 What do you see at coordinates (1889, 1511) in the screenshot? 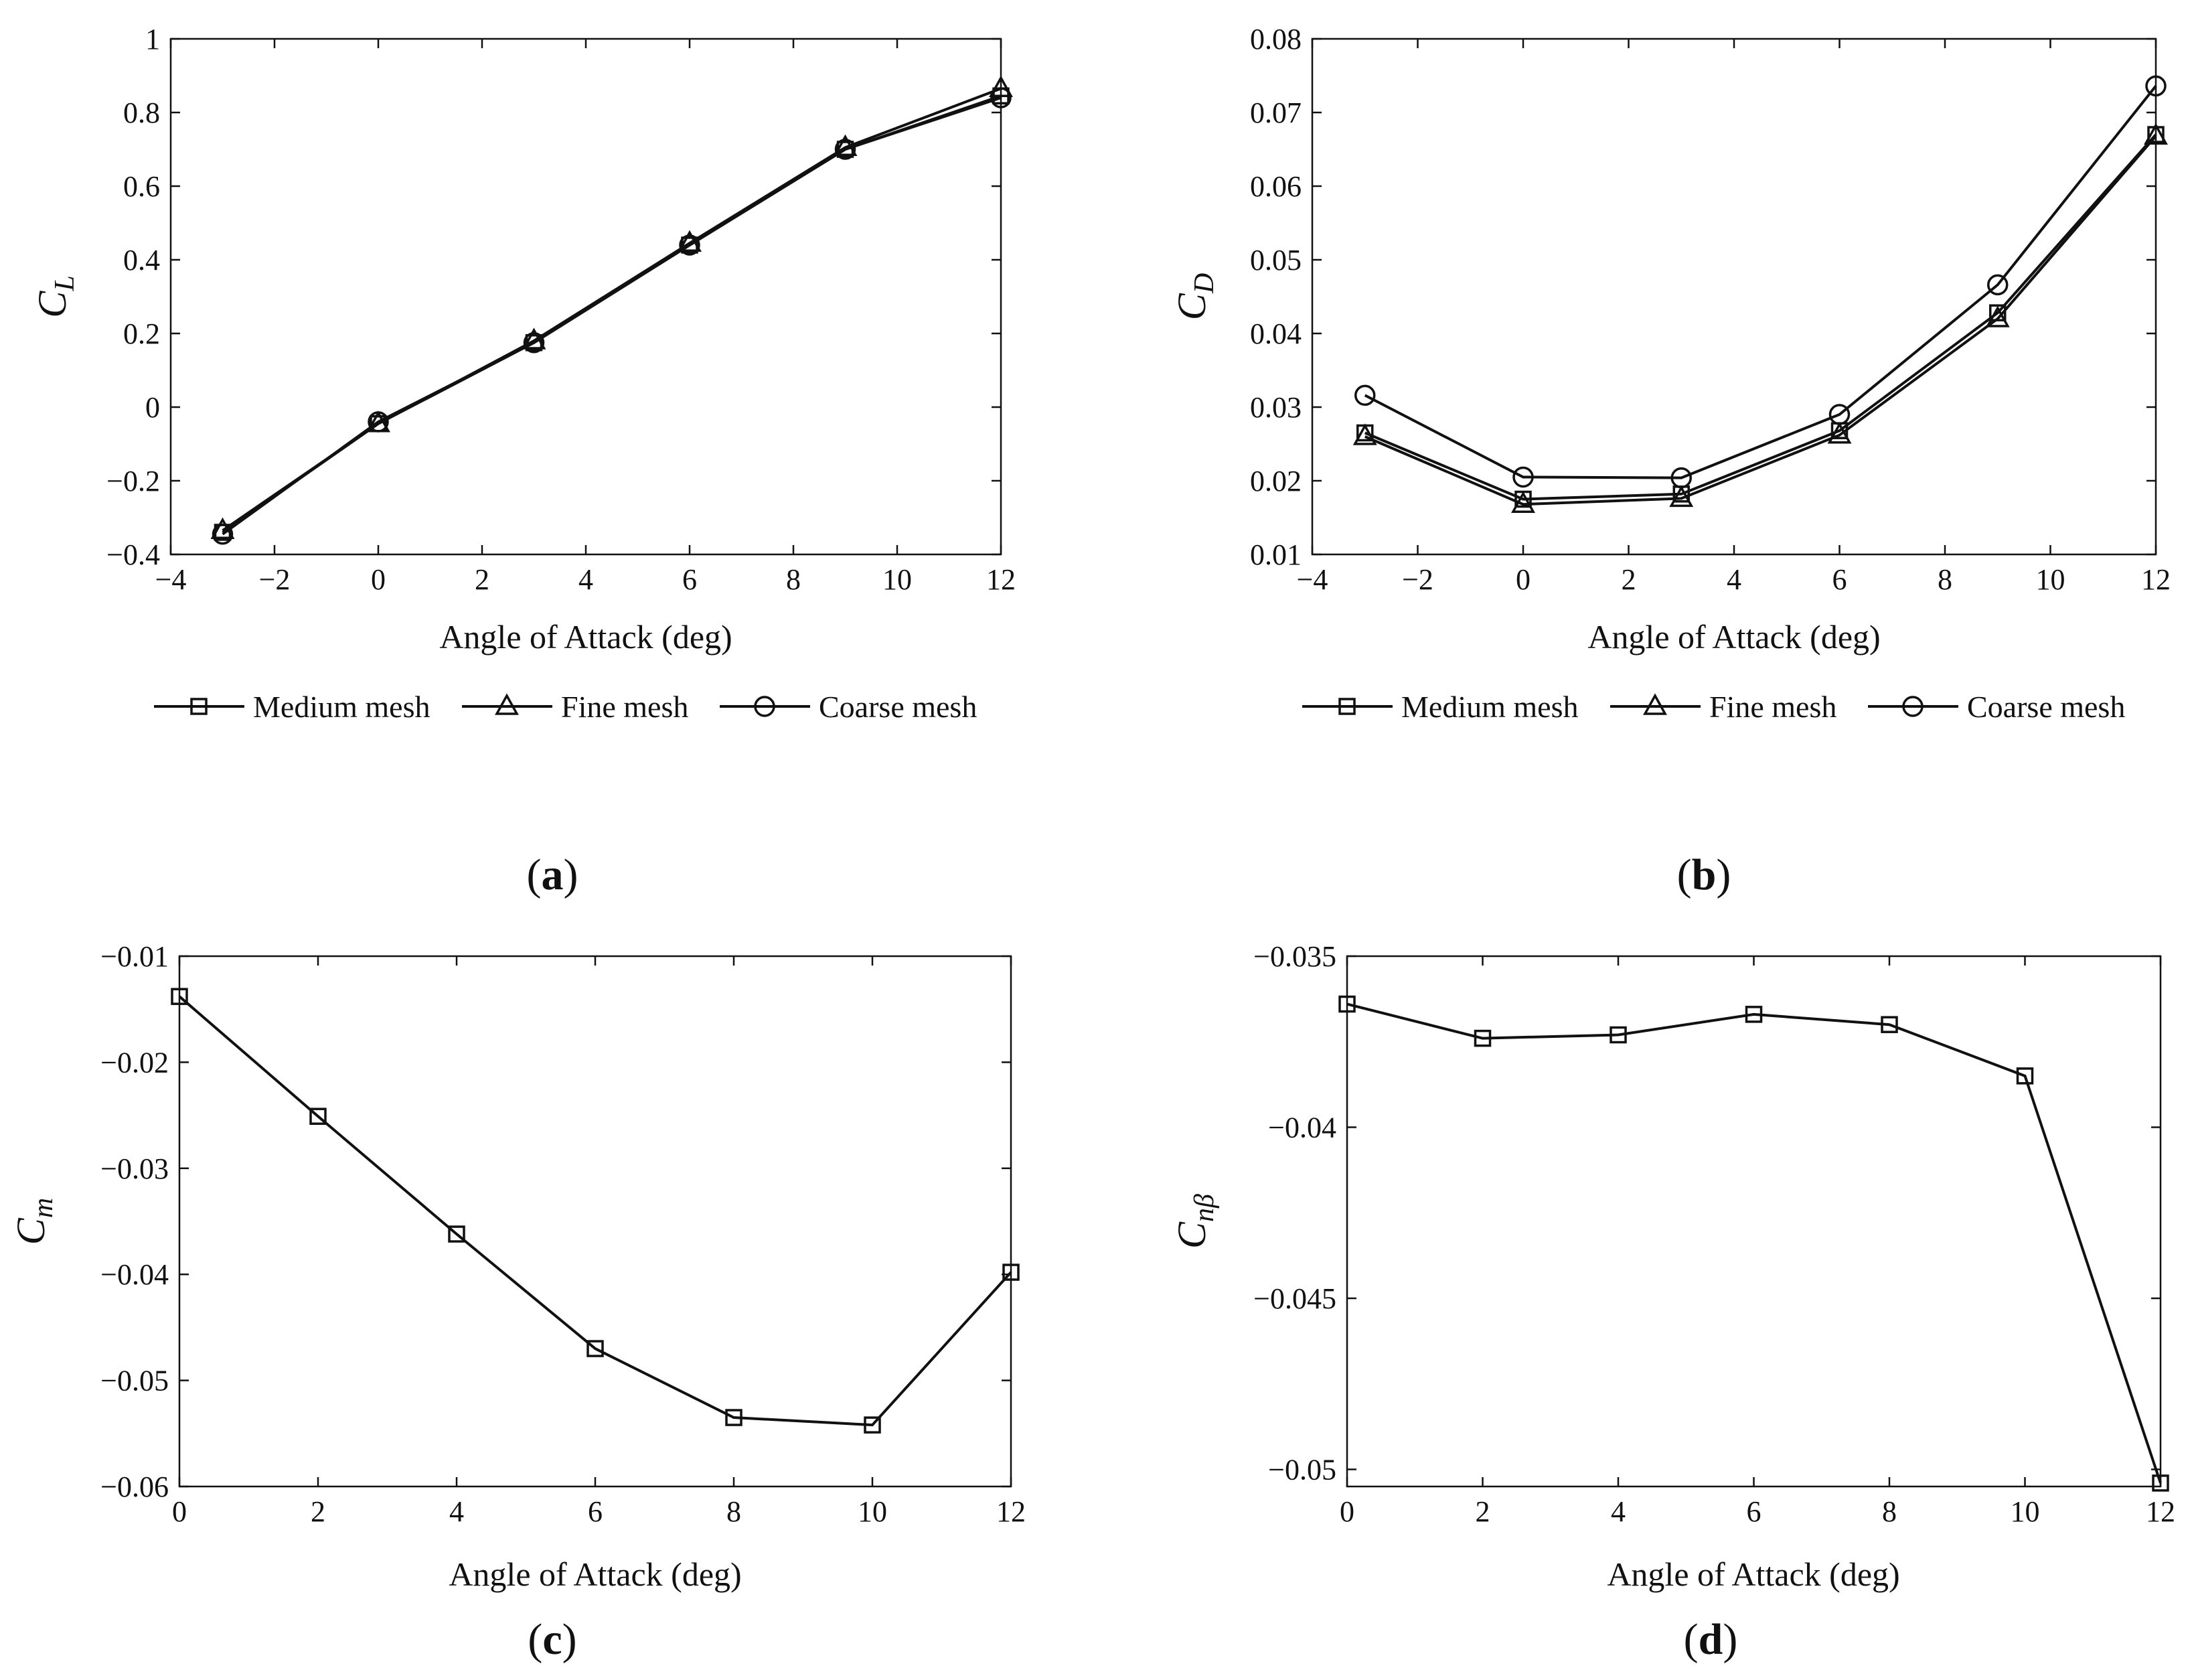
I see `x-tick-label-d: 8` at bounding box center [1889, 1511].